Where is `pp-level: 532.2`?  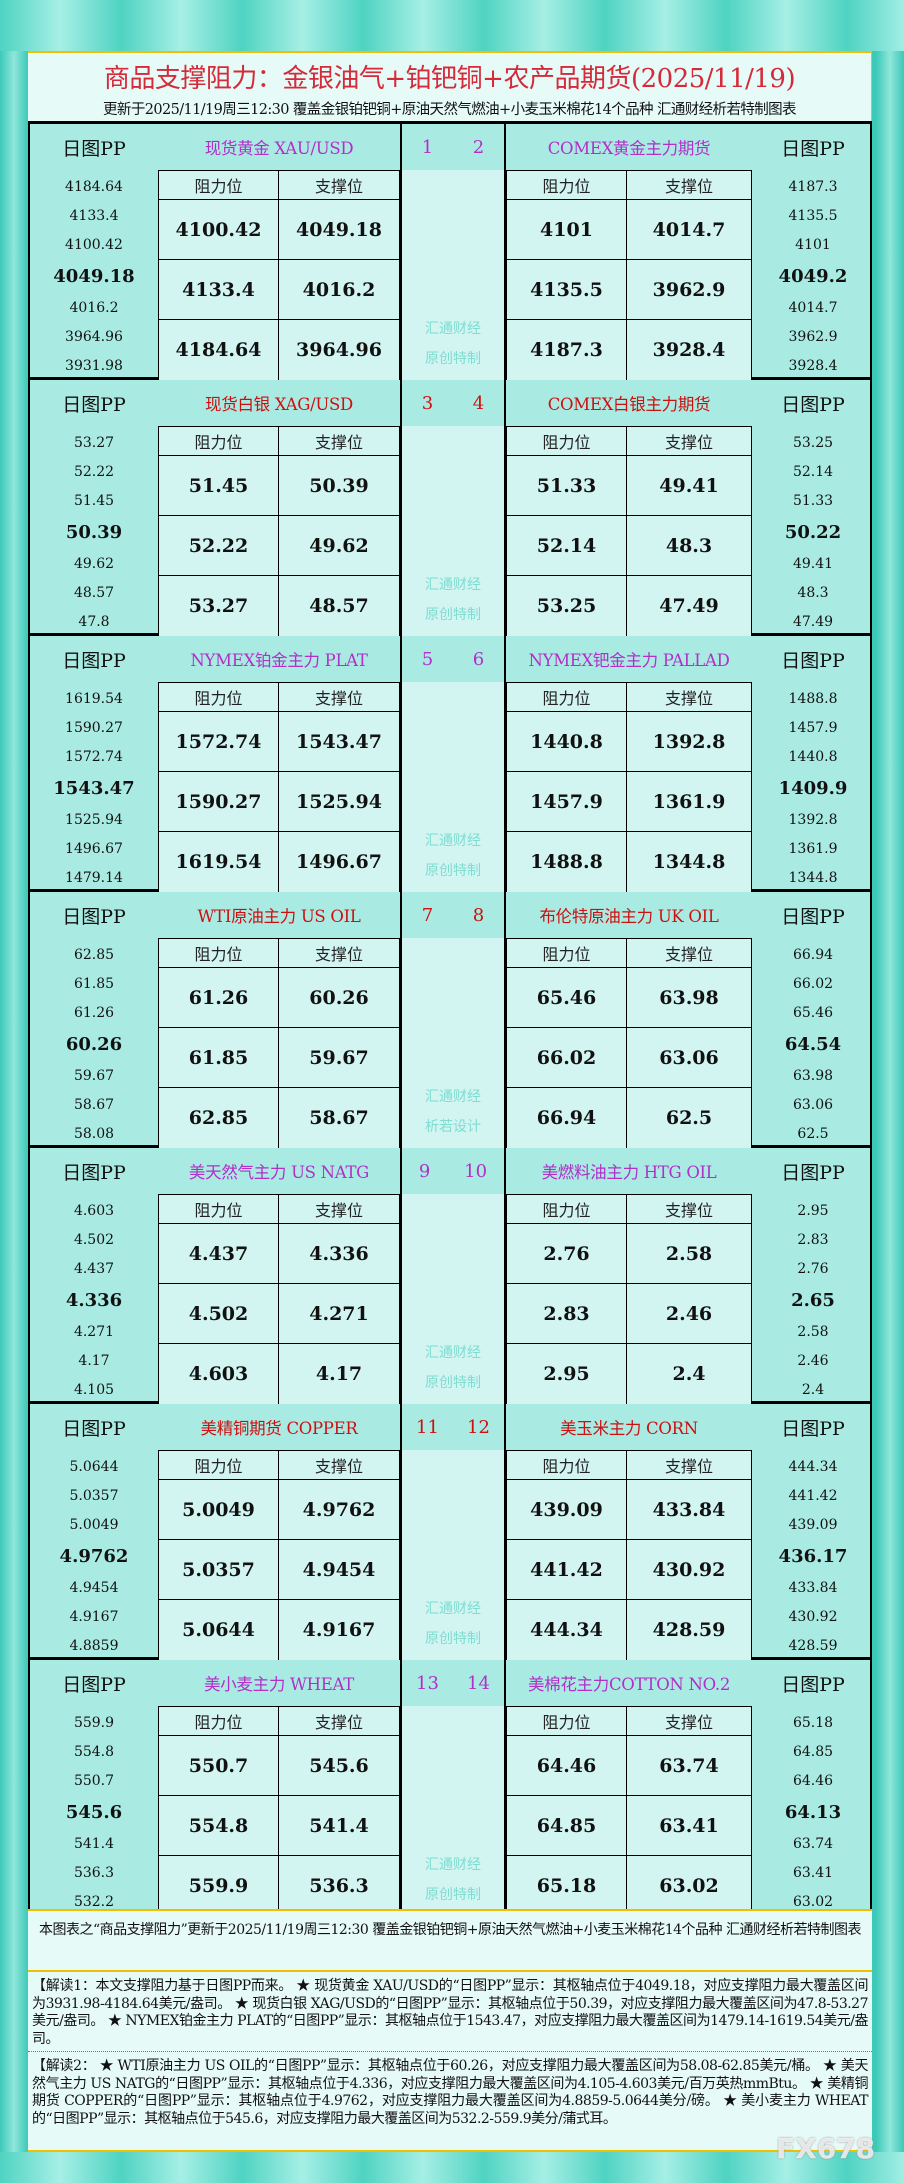 pp-level: 532.2 is located at coordinates (94, 1901).